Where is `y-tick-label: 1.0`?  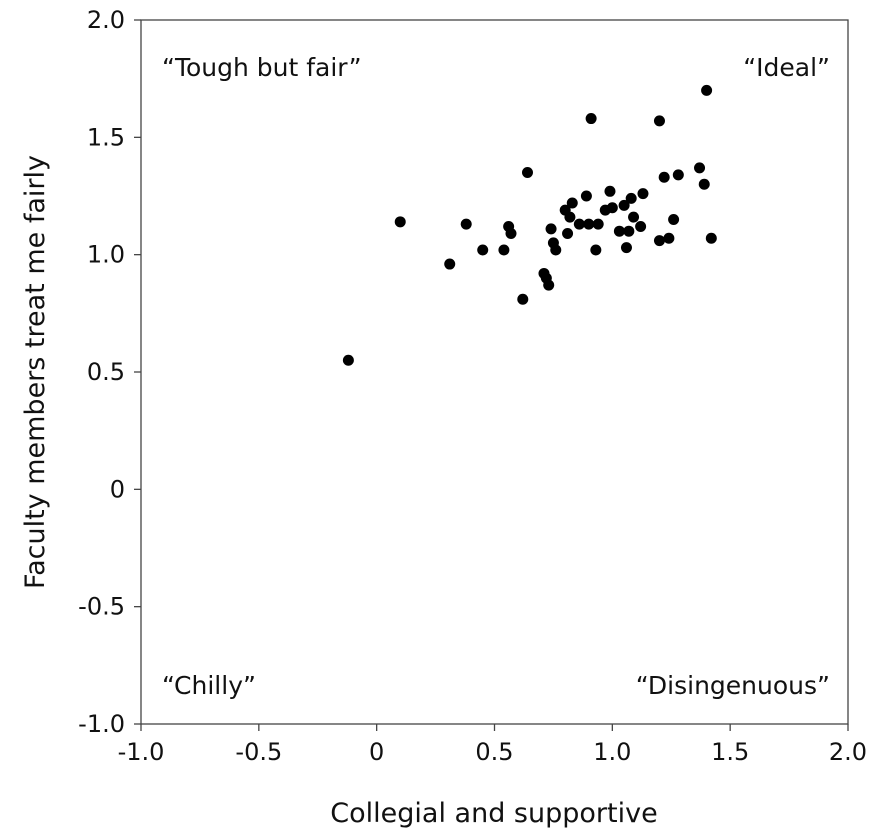
y-tick-label: 1.0 is located at coordinates (106, 255).